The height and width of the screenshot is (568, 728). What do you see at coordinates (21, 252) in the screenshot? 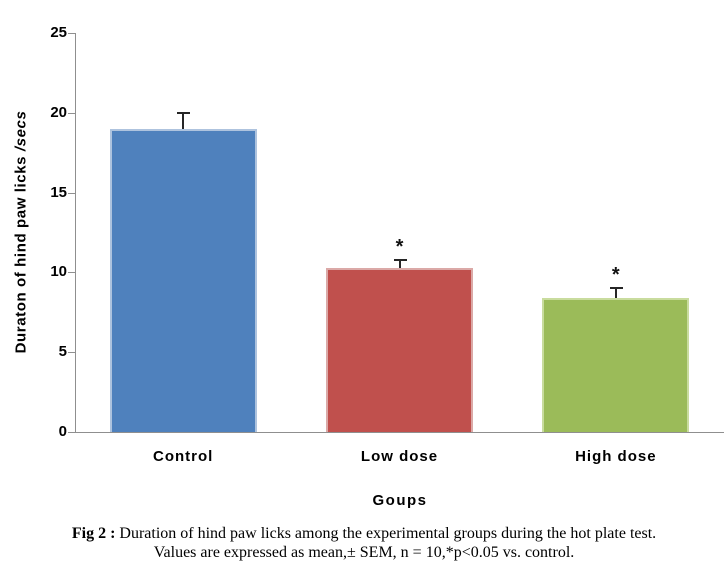
I see `y-axis-title-text: Duraton of hind paw licks` at bounding box center [21, 252].